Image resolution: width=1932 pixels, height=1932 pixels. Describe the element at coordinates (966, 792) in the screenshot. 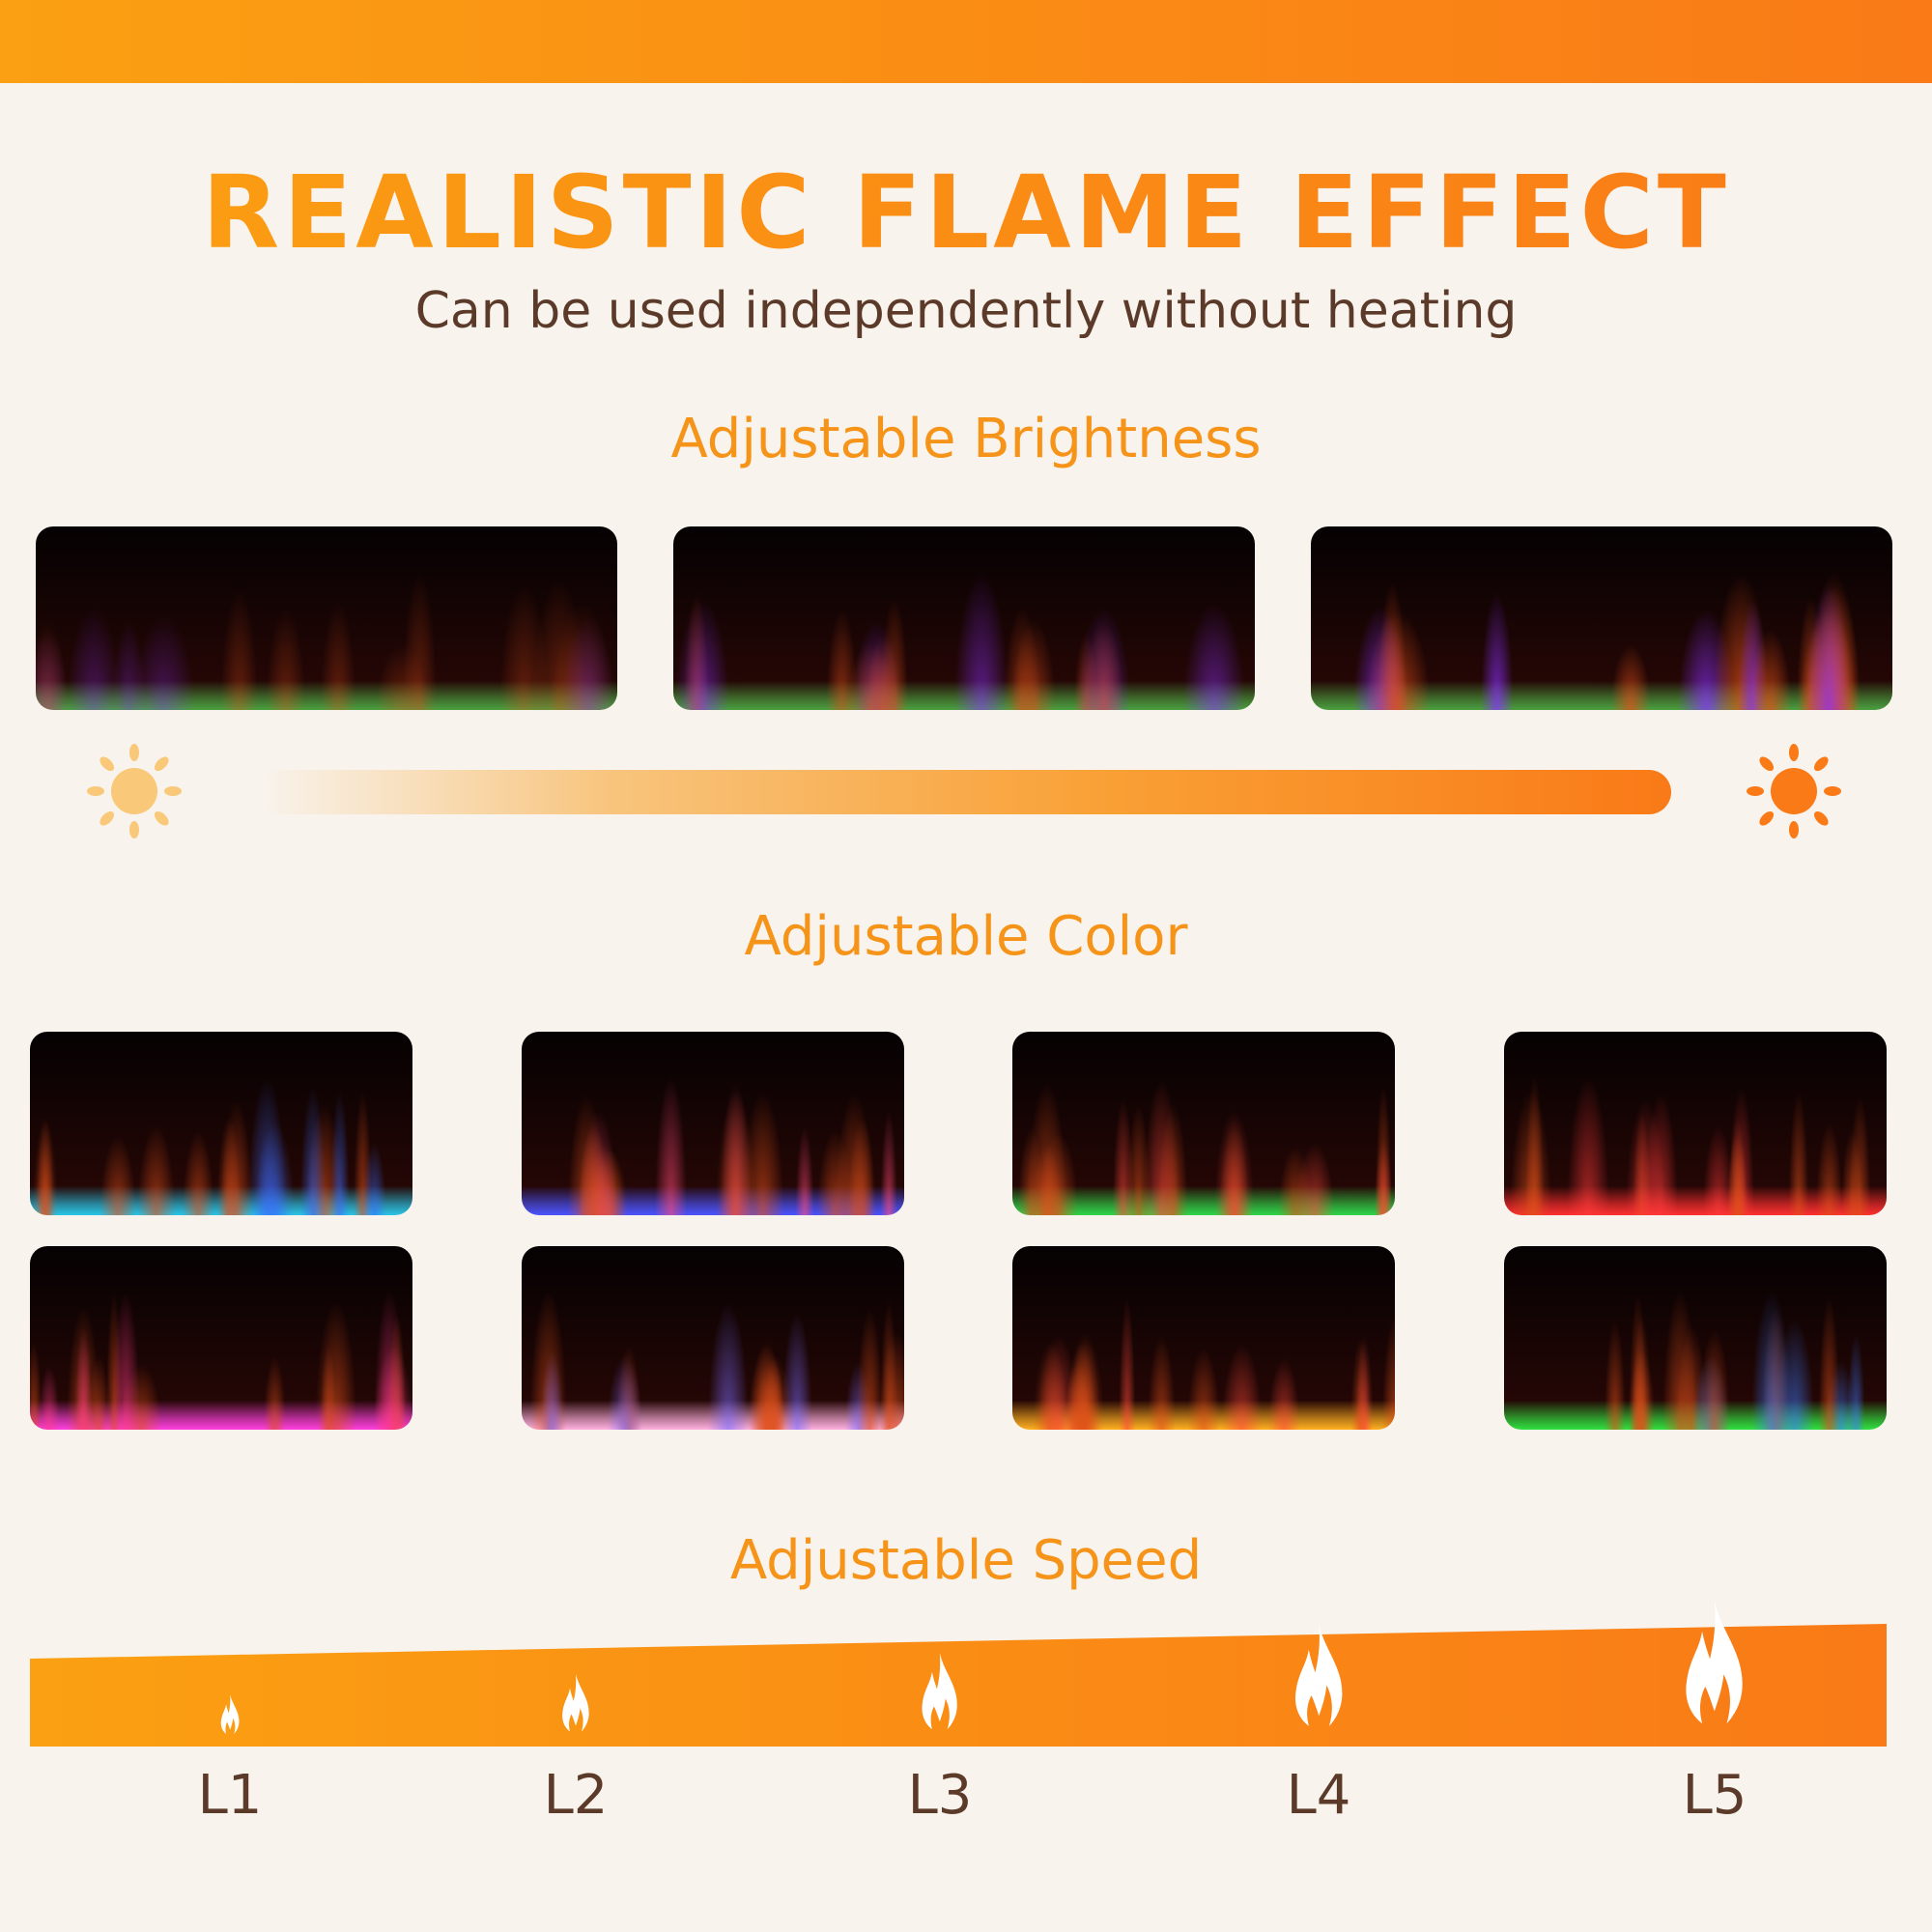

I see `brightness-slider-bar` at that location.